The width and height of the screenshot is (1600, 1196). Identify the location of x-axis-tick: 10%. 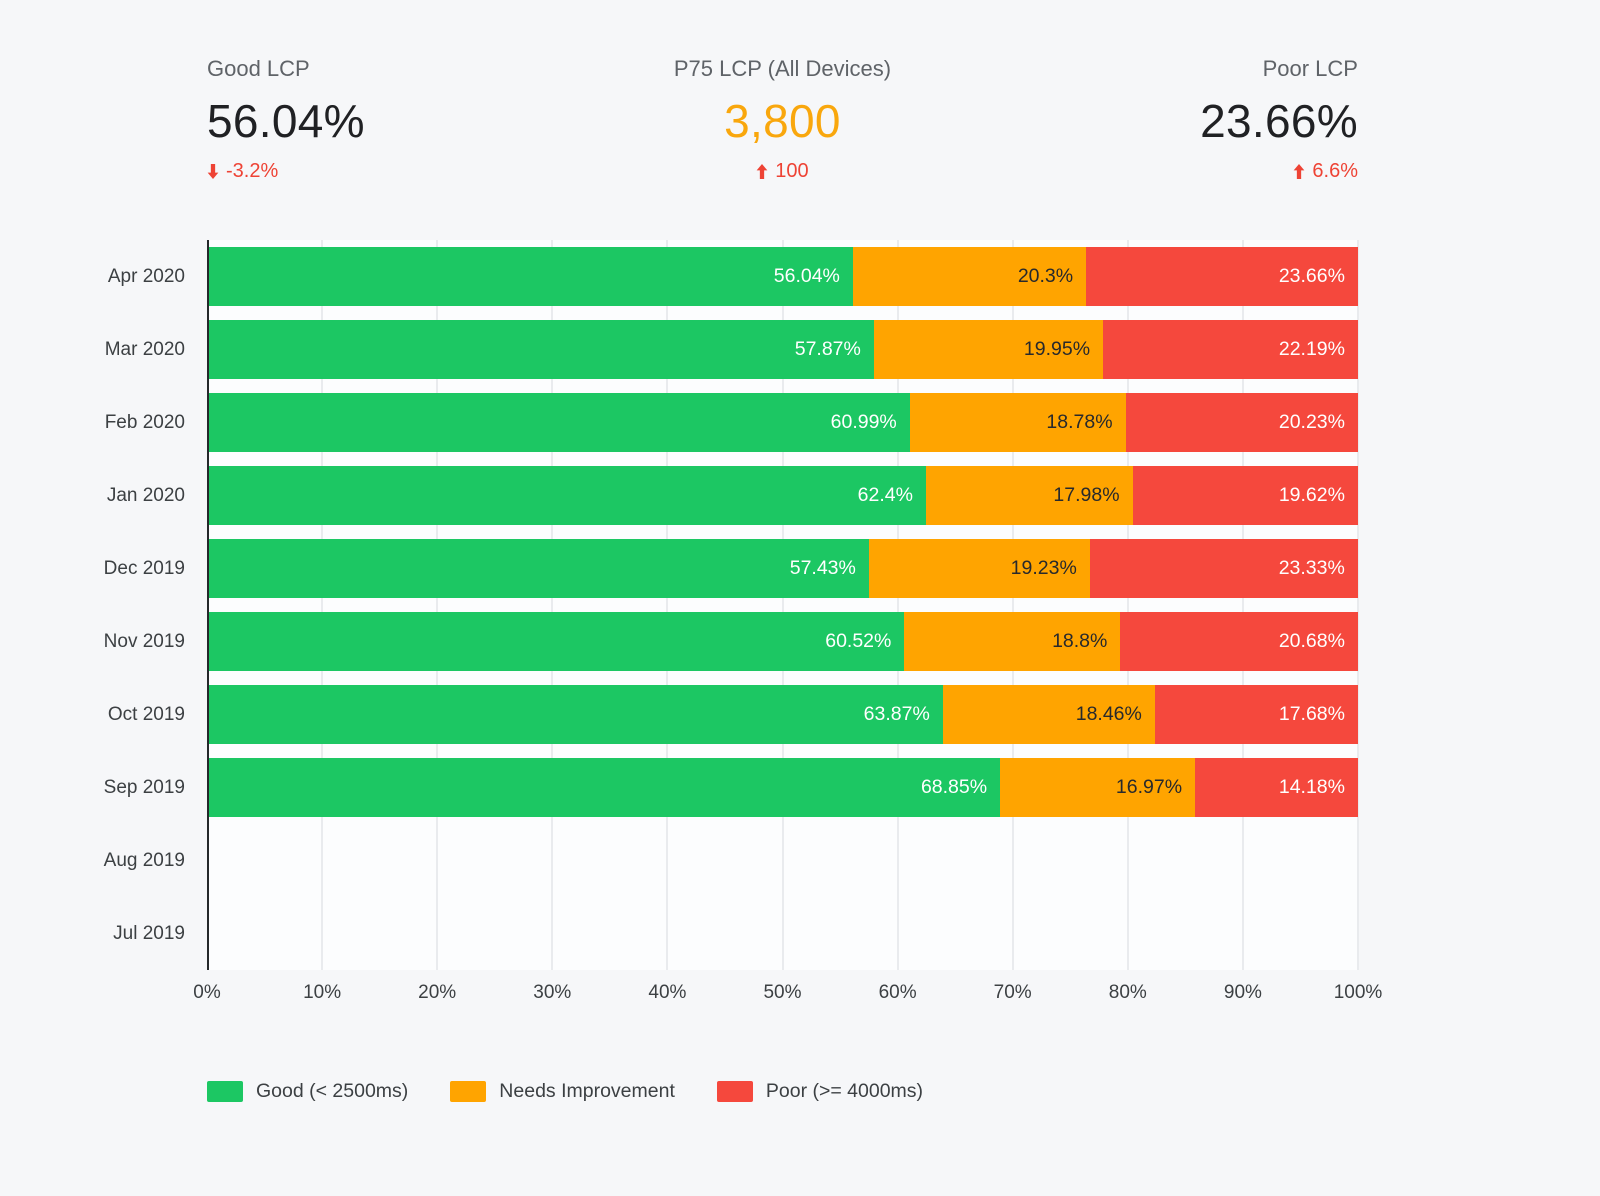
(322, 992).